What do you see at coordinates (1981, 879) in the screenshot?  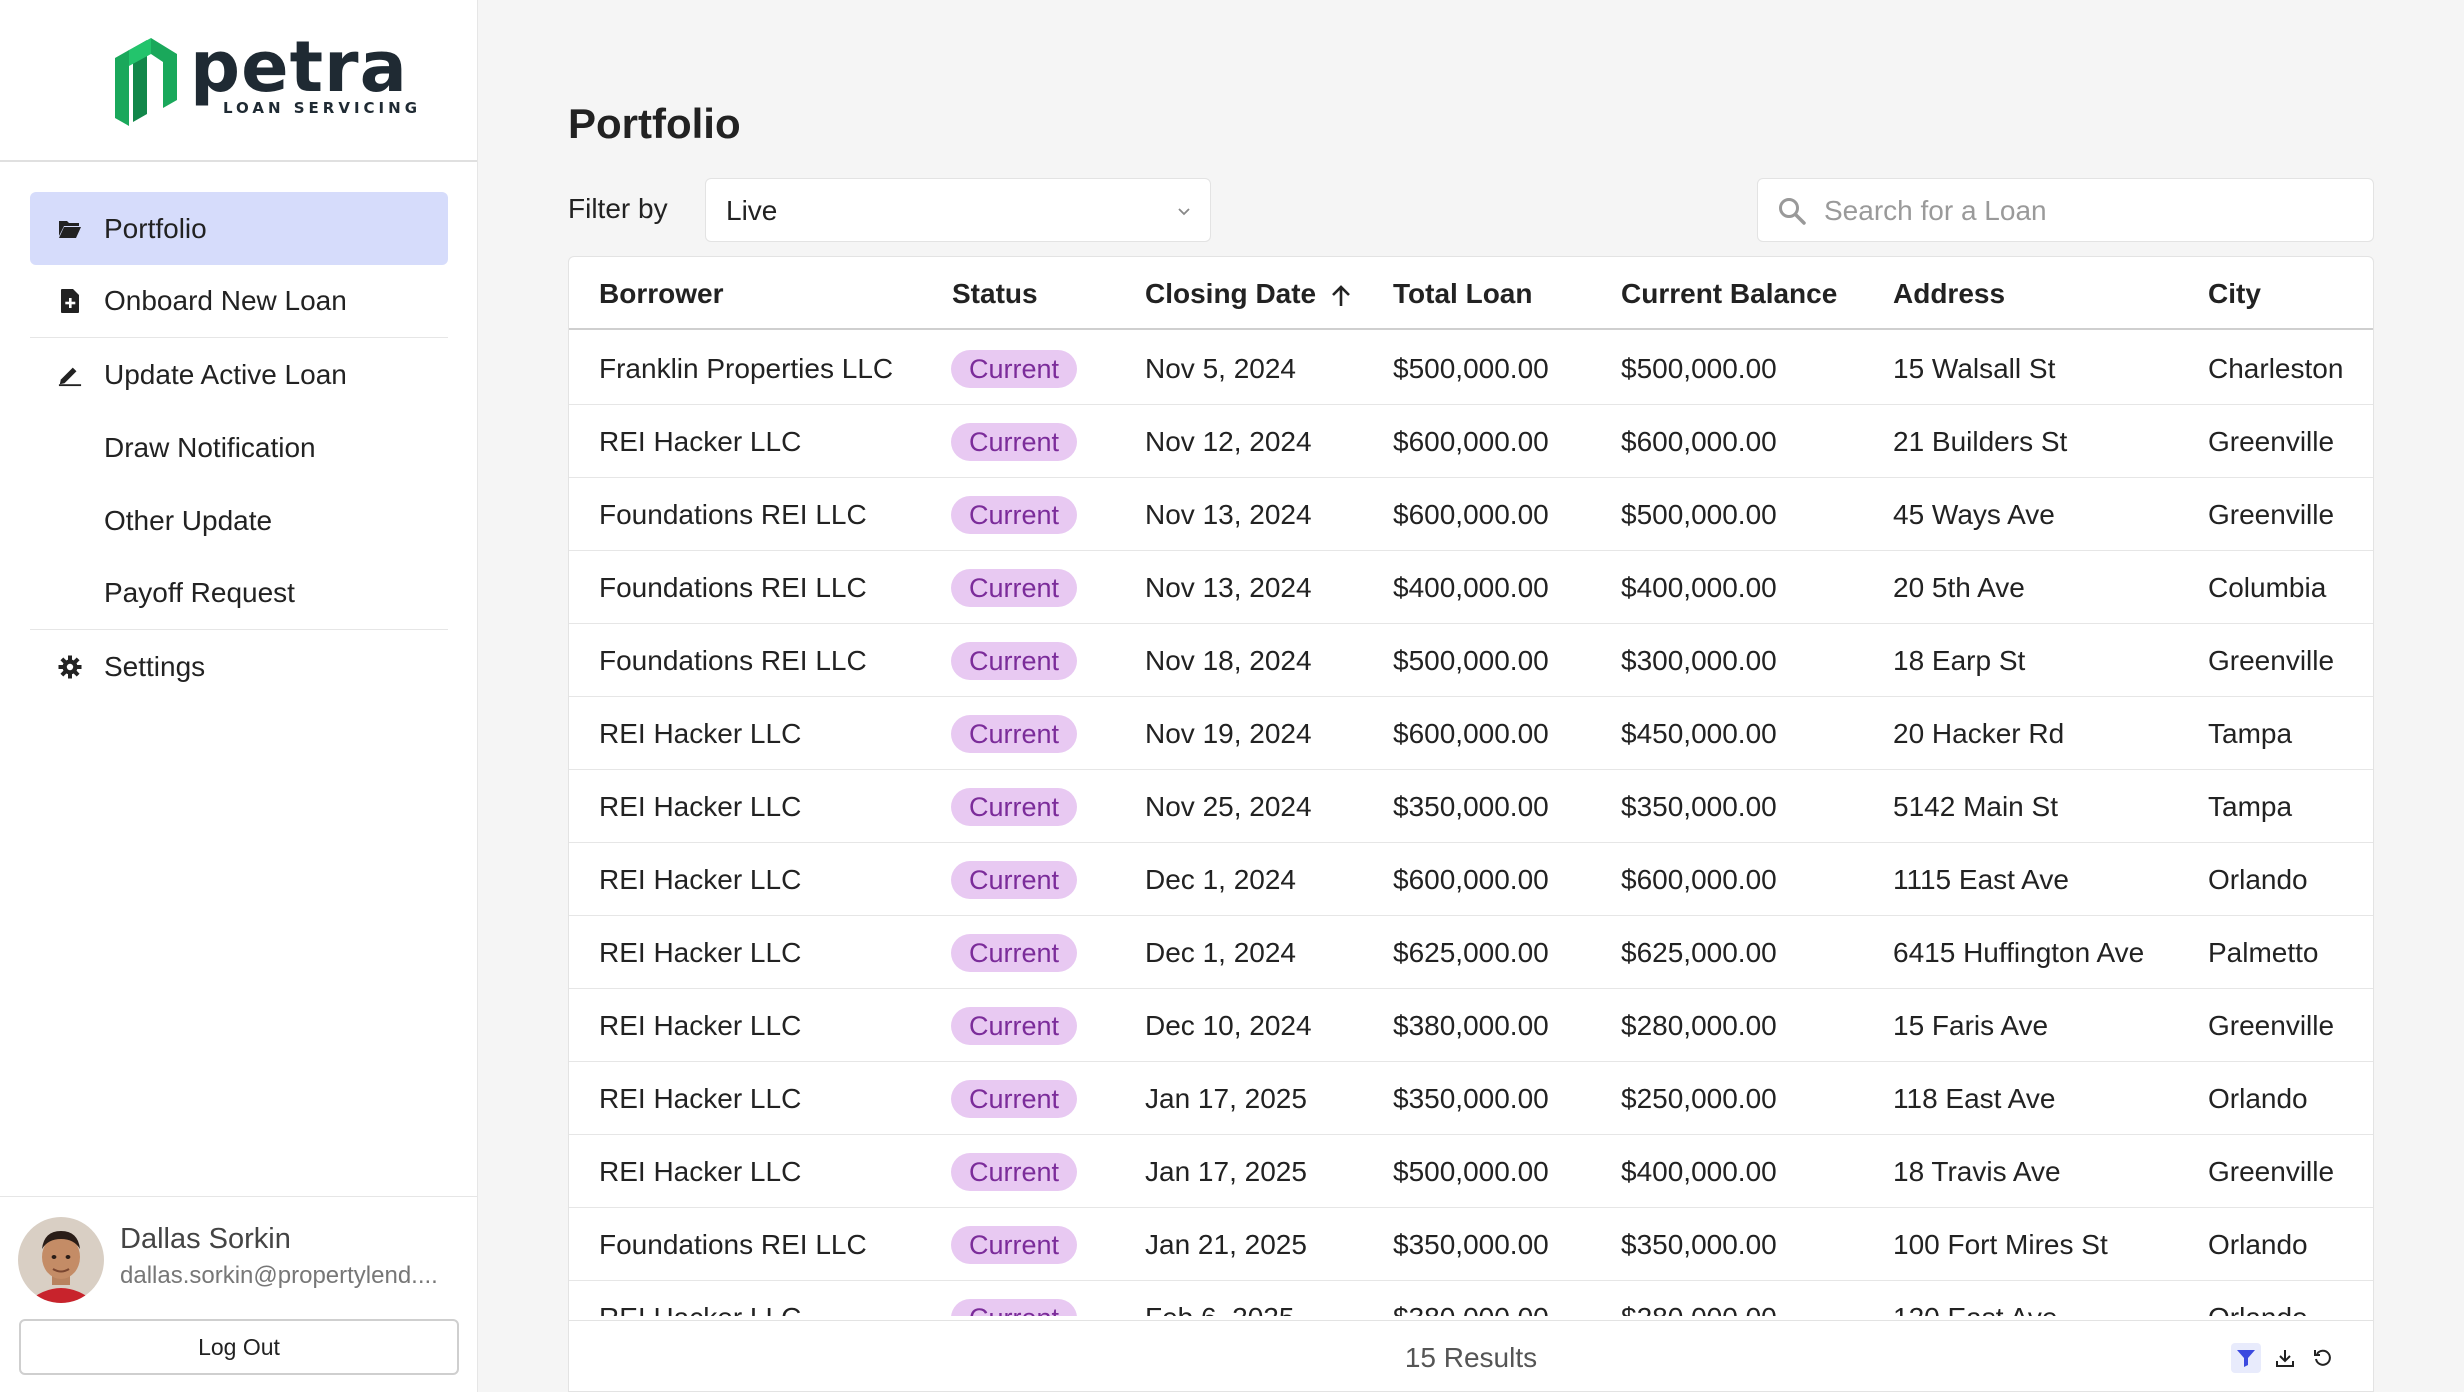 I see `cell-address: 1115 East Ave` at bounding box center [1981, 879].